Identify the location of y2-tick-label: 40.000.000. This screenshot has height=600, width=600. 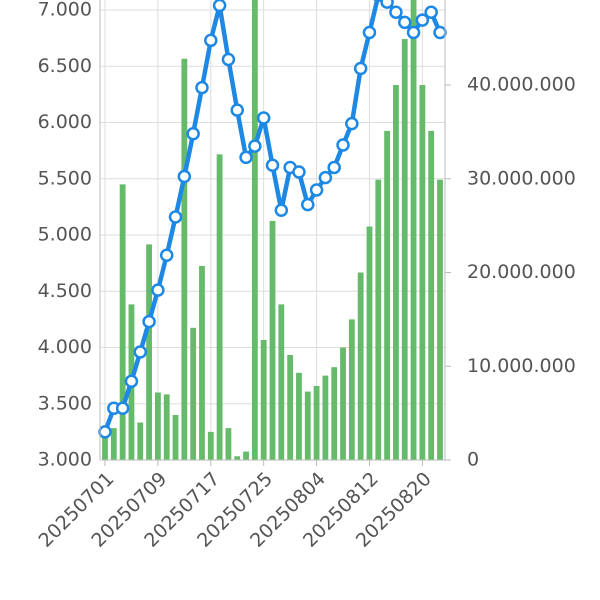
(521, 85).